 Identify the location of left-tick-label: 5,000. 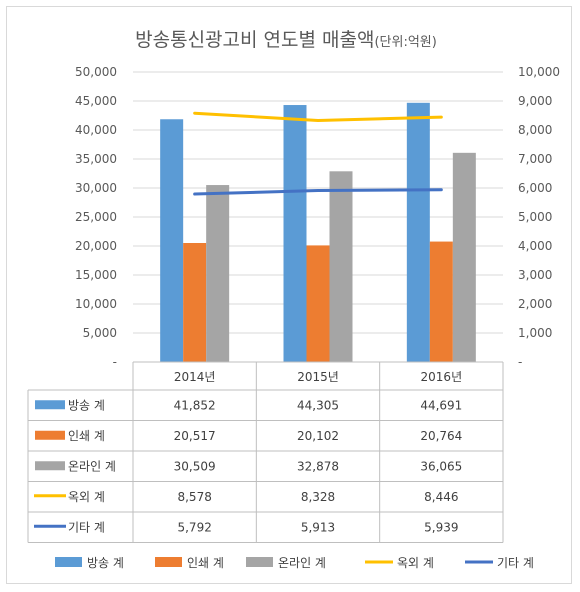
(100, 333).